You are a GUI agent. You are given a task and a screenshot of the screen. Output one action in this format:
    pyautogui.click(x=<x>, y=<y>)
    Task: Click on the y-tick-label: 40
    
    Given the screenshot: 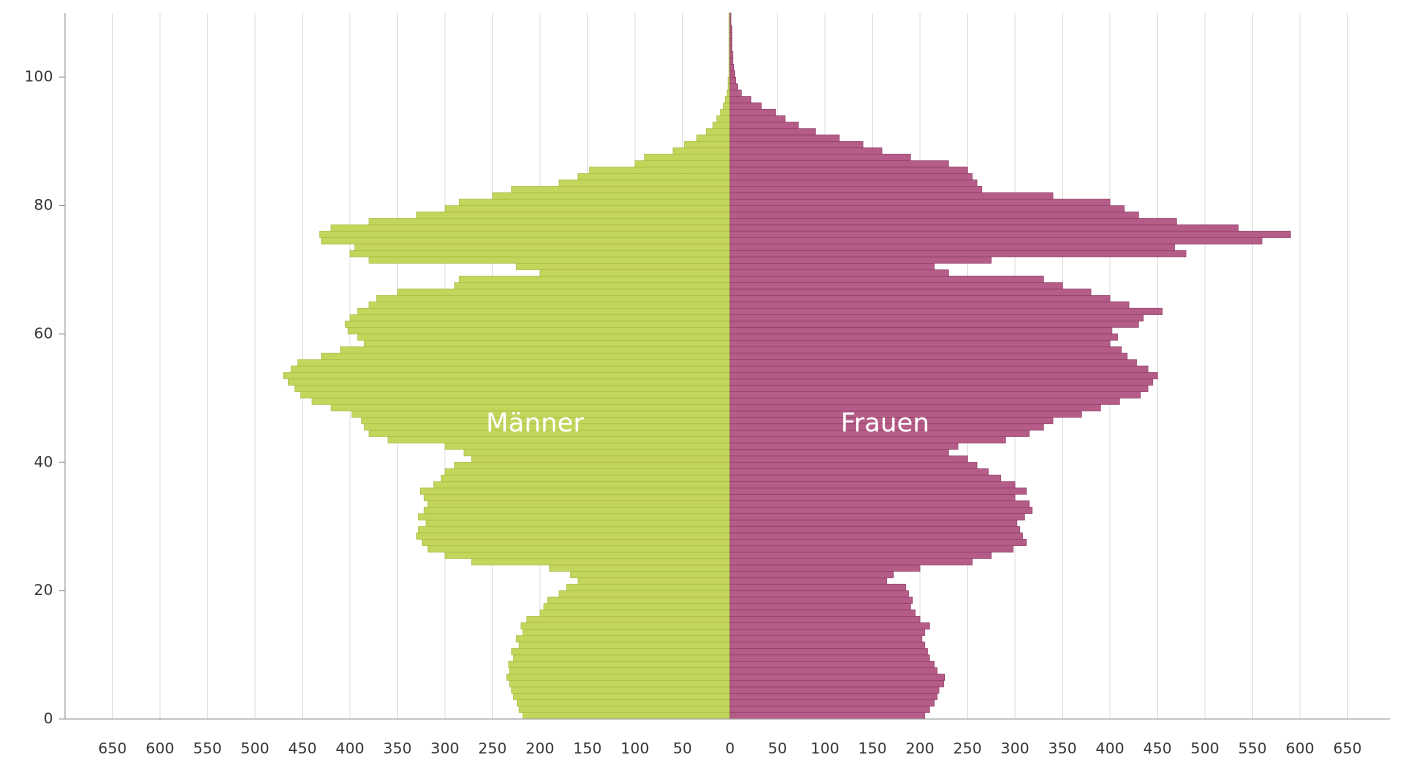 What is the action you would take?
    pyautogui.click(x=43, y=462)
    